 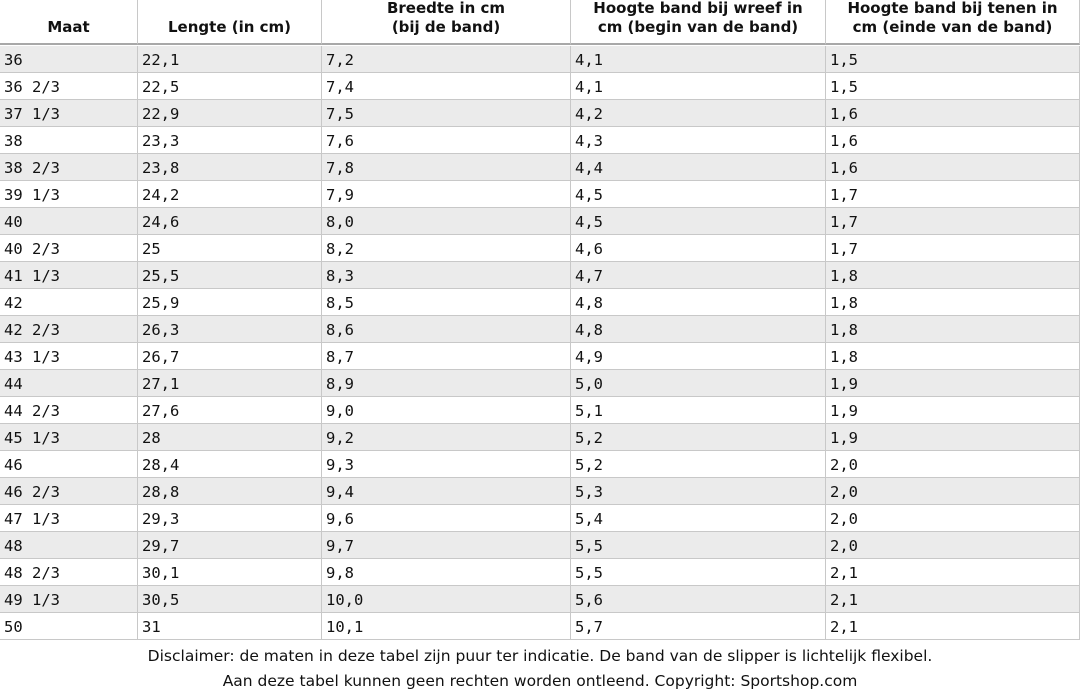 I want to click on table-row: 46 2/3 28,8 9,4 5,3 2,0, so click(x=540, y=491).